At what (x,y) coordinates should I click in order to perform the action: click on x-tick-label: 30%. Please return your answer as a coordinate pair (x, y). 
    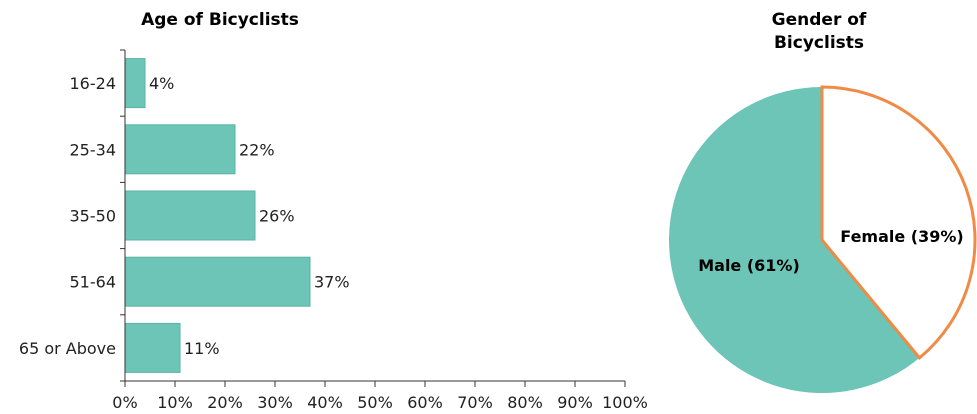
    Looking at the image, I should click on (275, 402).